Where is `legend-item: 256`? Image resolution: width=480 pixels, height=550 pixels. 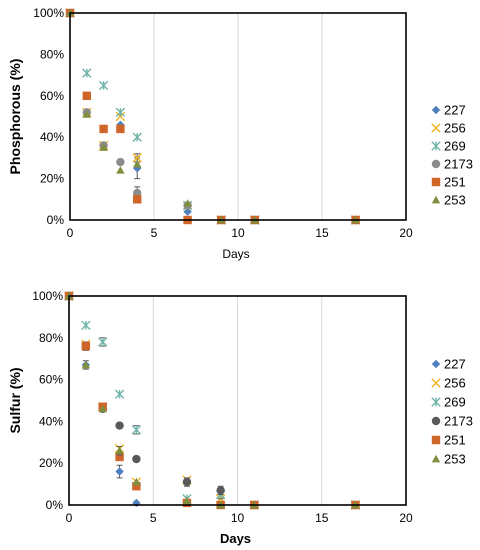
legend-item: 256 is located at coordinates (448, 128).